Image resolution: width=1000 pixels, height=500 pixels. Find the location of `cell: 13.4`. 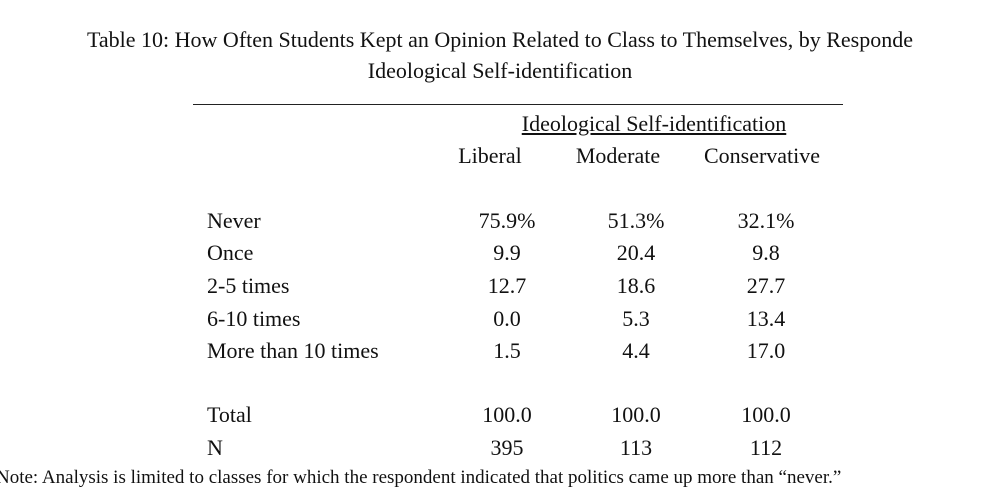

cell: 13.4 is located at coordinates (766, 318).